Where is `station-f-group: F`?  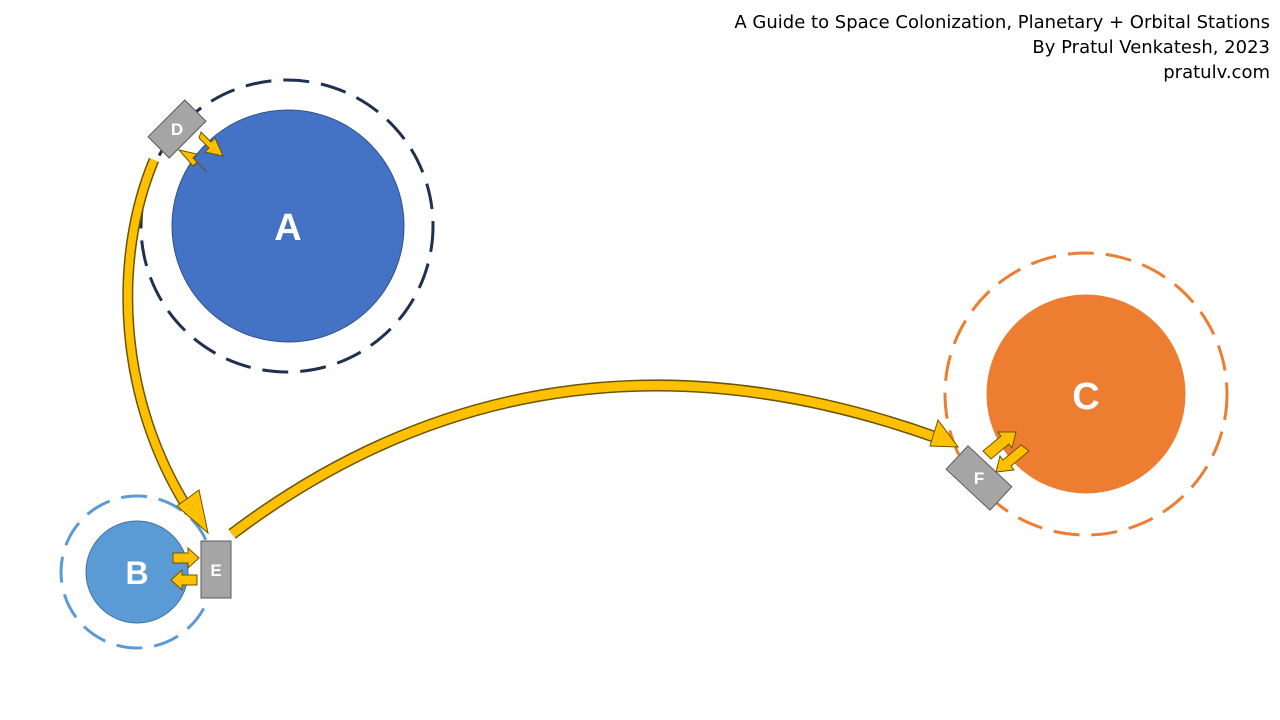 station-f-group: F is located at coordinates (987, 471).